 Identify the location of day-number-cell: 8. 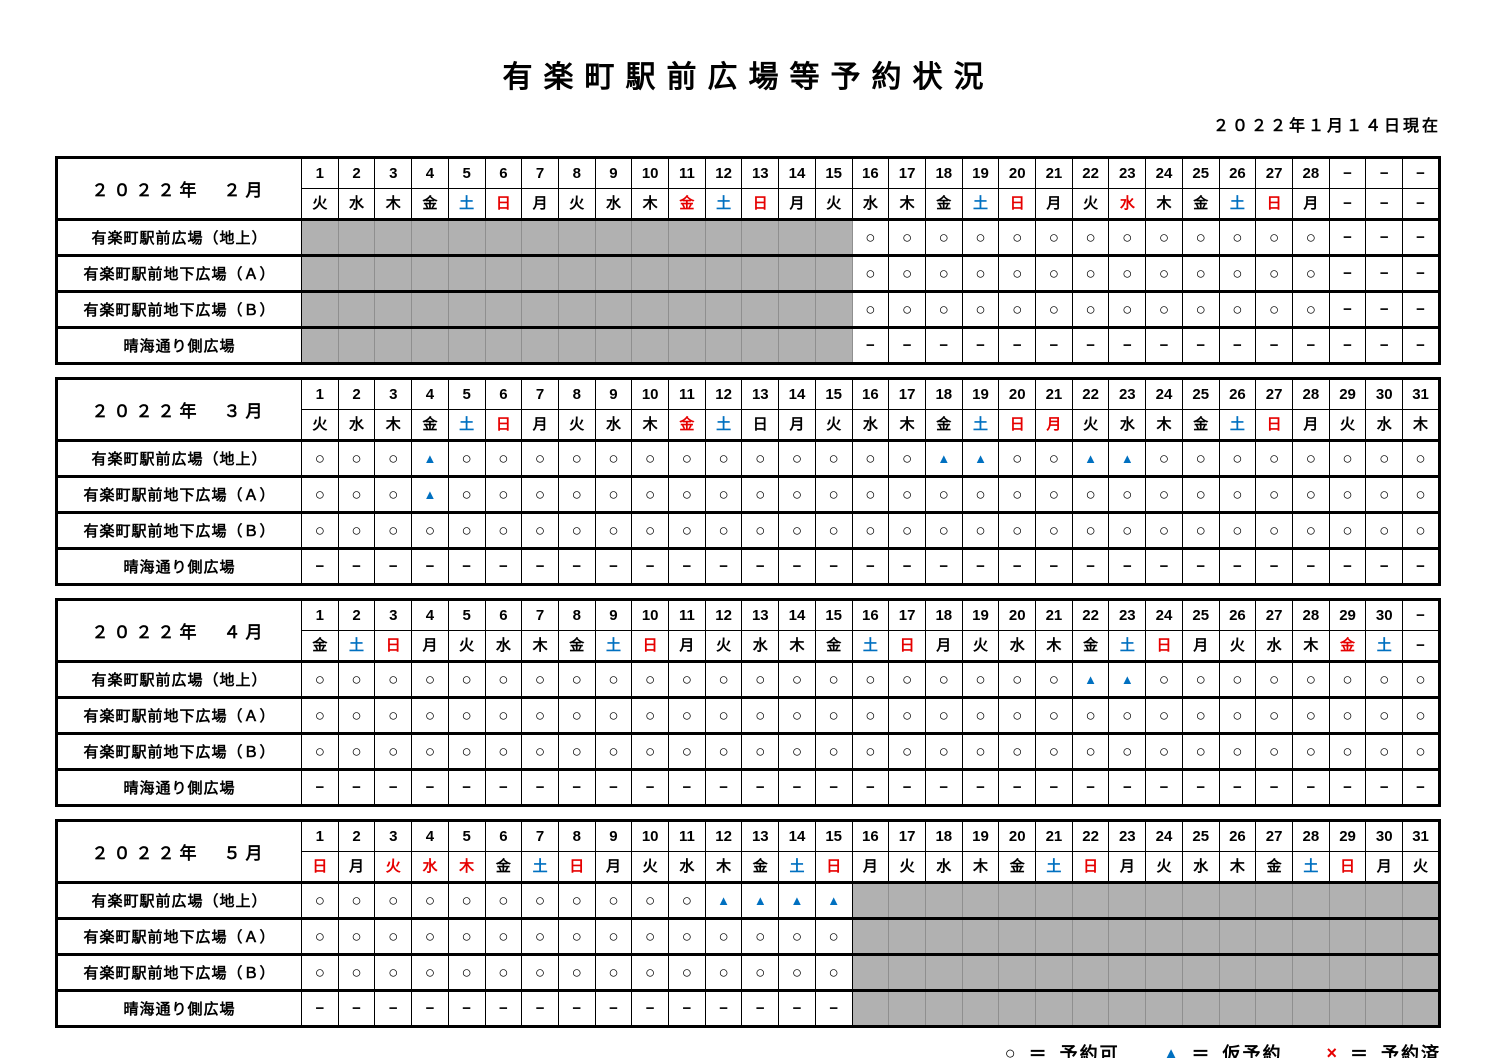
(576, 615).